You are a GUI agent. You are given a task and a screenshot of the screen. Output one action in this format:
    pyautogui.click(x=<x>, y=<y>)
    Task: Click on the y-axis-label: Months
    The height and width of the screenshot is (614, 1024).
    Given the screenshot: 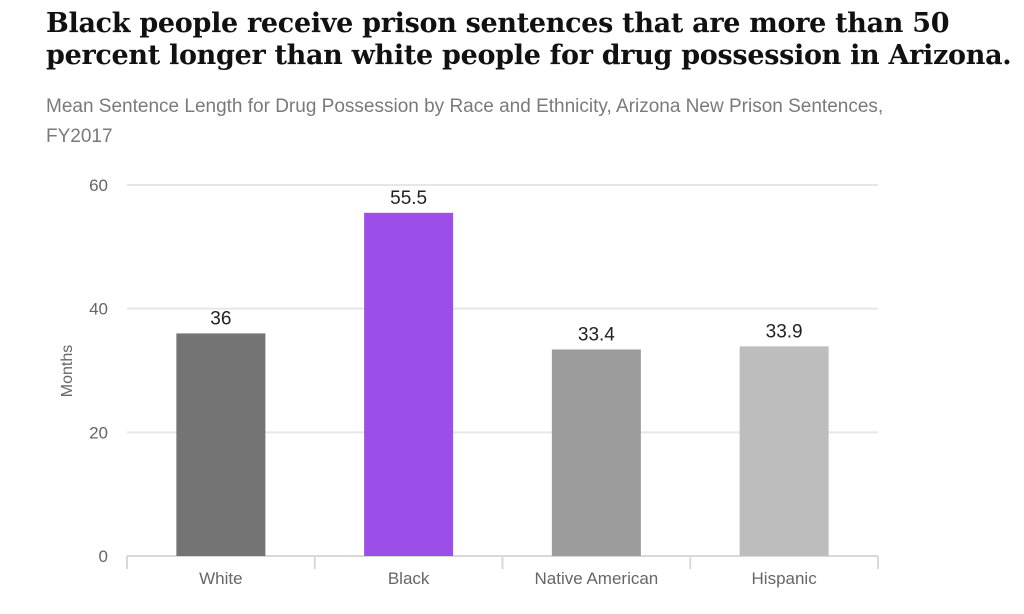 What is the action you would take?
    pyautogui.click(x=67, y=371)
    